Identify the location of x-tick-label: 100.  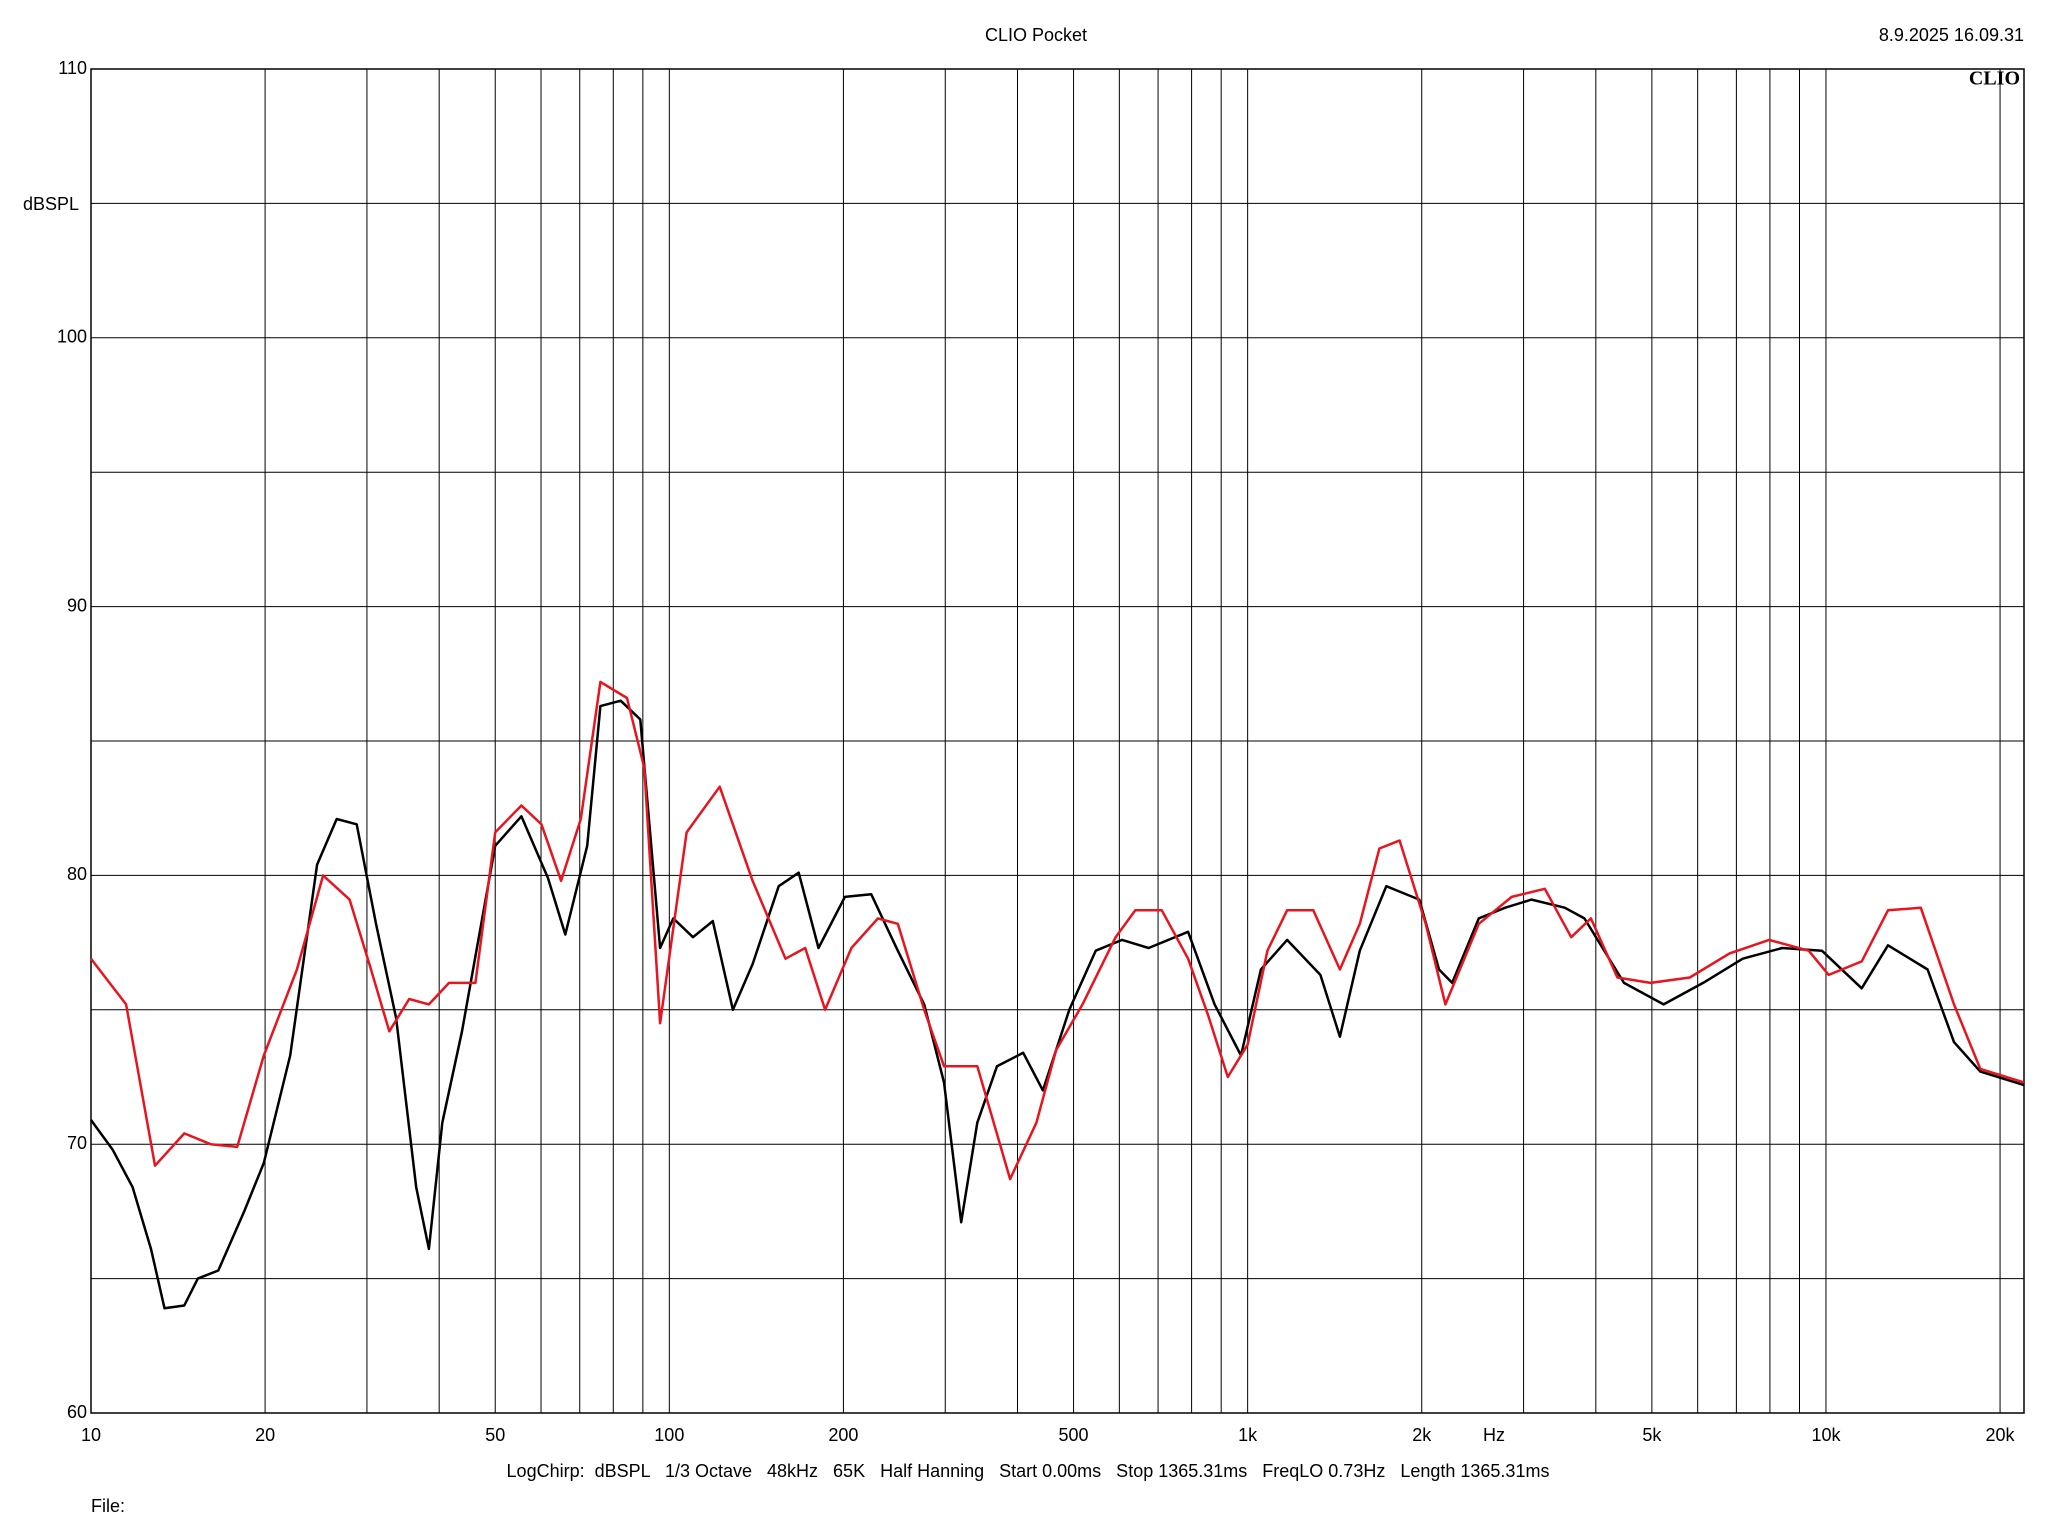
(669, 1435).